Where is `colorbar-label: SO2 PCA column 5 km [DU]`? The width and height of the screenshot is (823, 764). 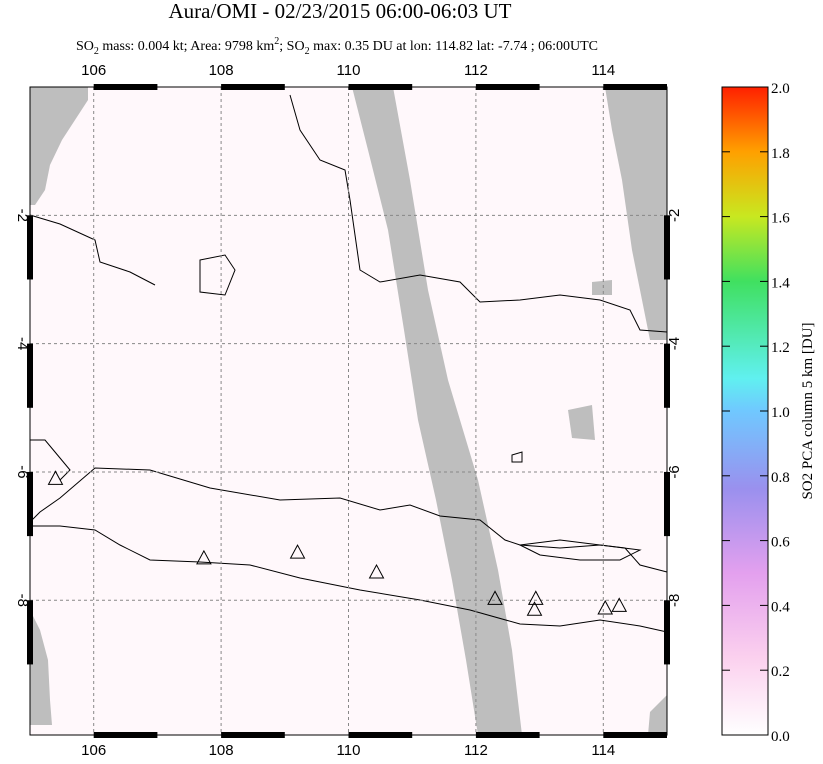 colorbar-label: SO2 PCA column 5 km [DU] is located at coordinates (808, 410).